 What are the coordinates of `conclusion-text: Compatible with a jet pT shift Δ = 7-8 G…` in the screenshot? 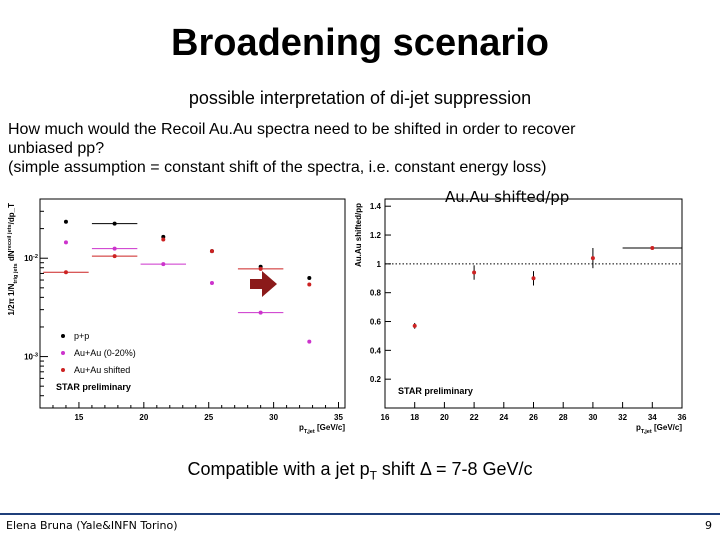 It's located at (360, 471).